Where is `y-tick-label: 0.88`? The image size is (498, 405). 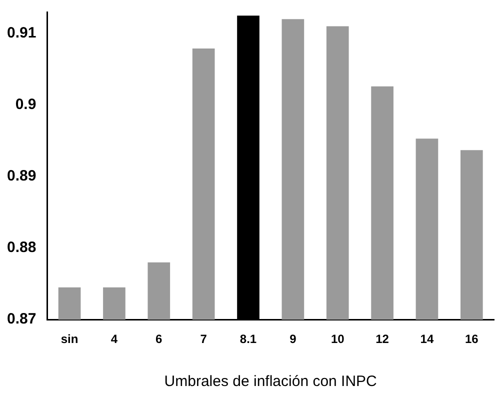
y-tick-label: 0.88 is located at coordinates (21, 247).